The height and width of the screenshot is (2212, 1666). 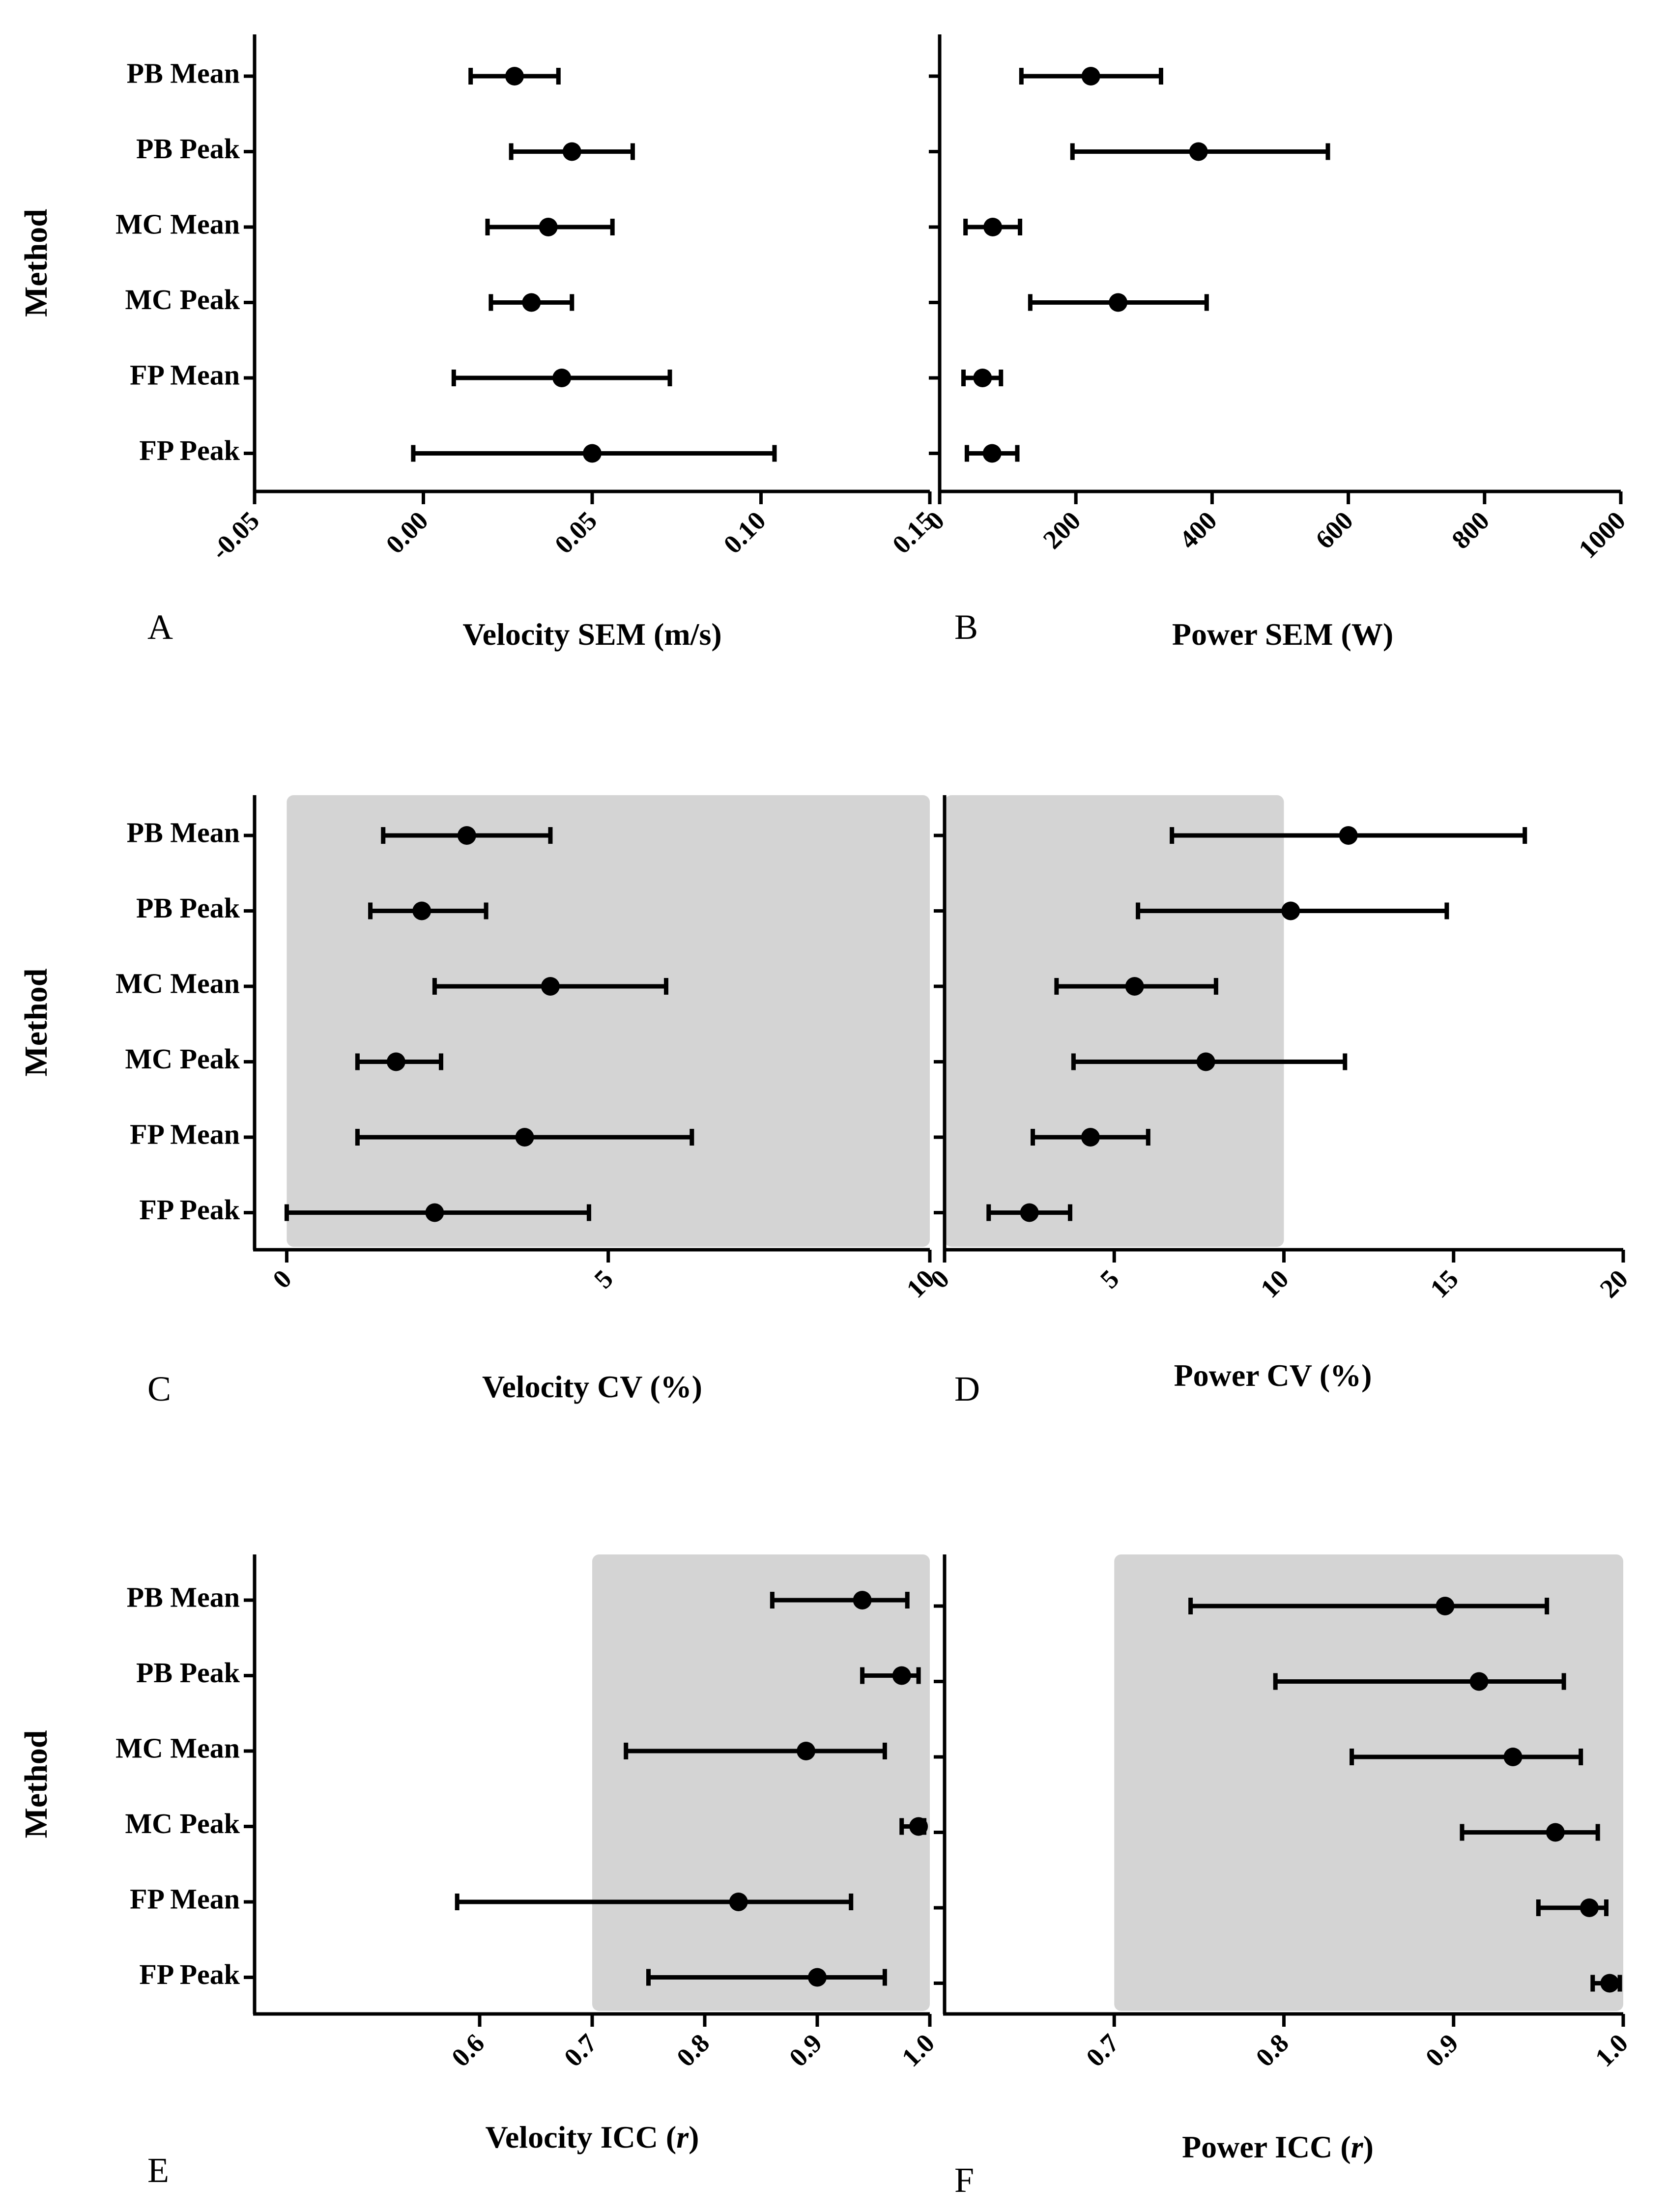 What do you see at coordinates (1266, 2147) in the screenshot?
I see `x-axis-title-text: Power ICC (` at bounding box center [1266, 2147].